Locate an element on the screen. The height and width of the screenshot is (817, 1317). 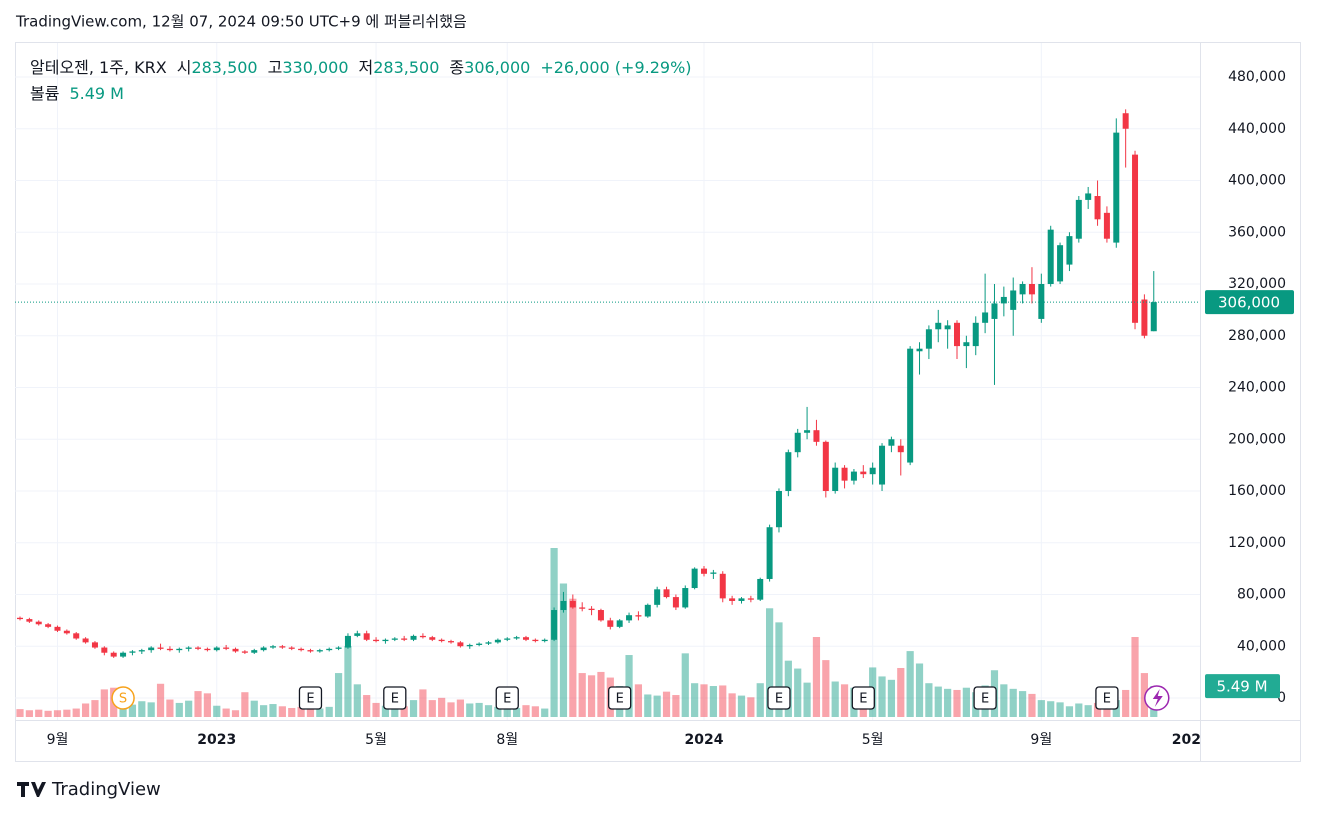
legend-value: 5.49 M is located at coordinates (96, 93).